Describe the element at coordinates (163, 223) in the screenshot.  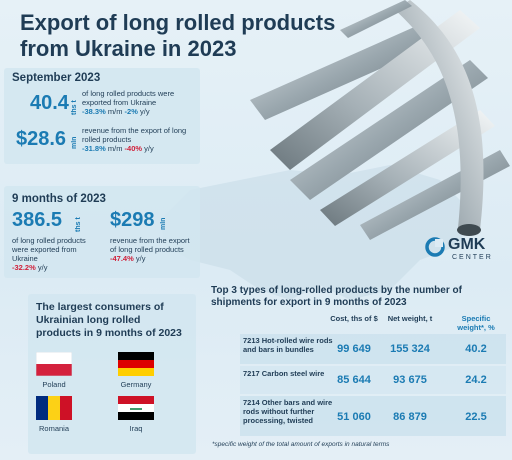
I see `nine-months-revenue-unit: mln` at that location.